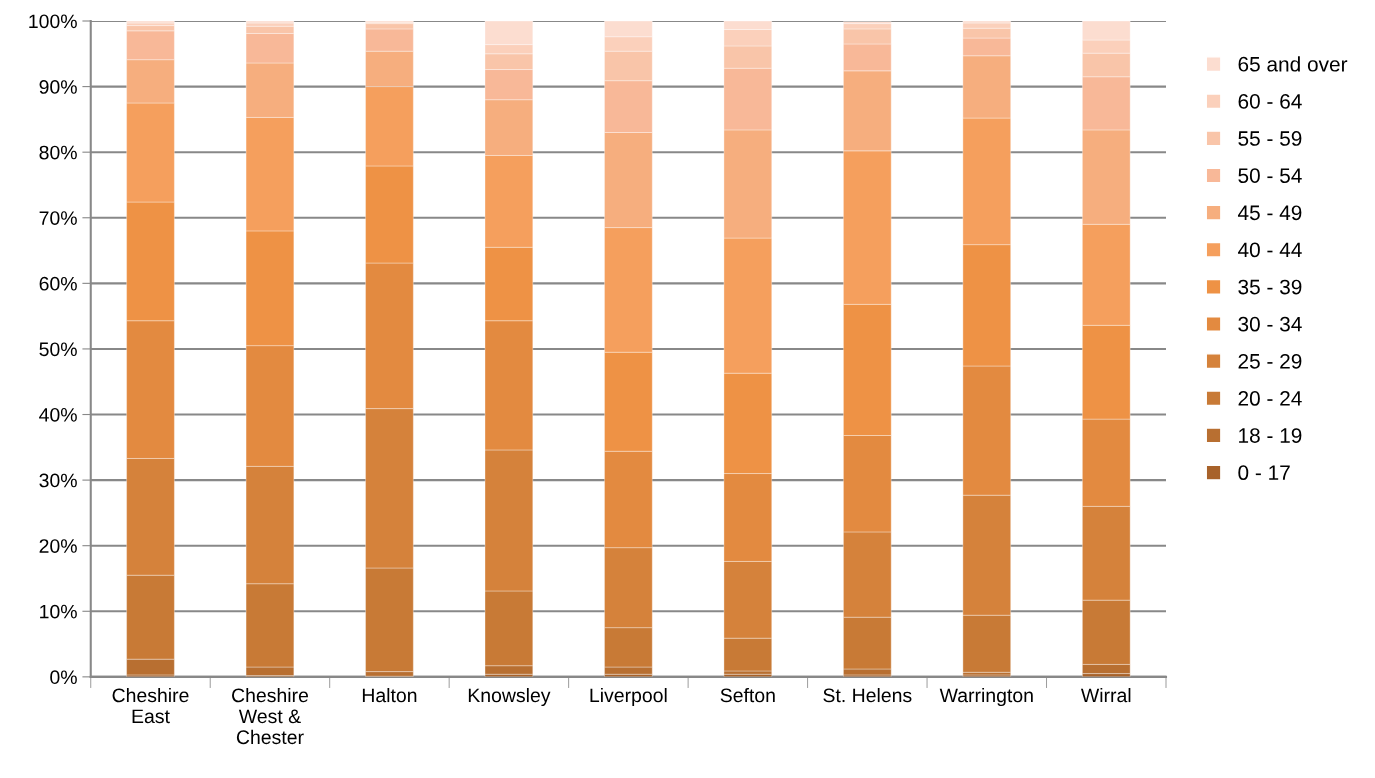 Image resolution: width=1375 pixels, height=778 pixels. I want to click on legend-label: 40 - 44, so click(1269, 250).